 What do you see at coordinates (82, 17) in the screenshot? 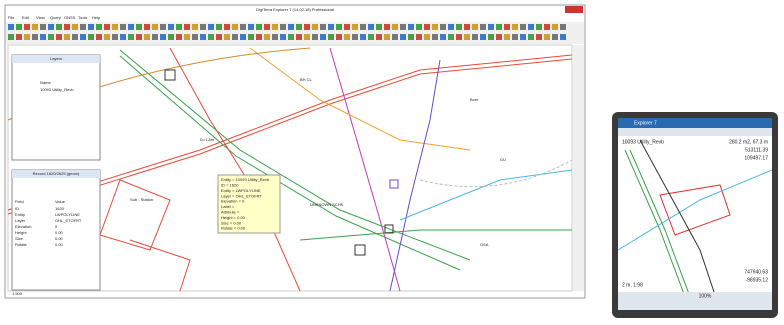
I see `menu-item: Tools` at bounding box center [82, 17].